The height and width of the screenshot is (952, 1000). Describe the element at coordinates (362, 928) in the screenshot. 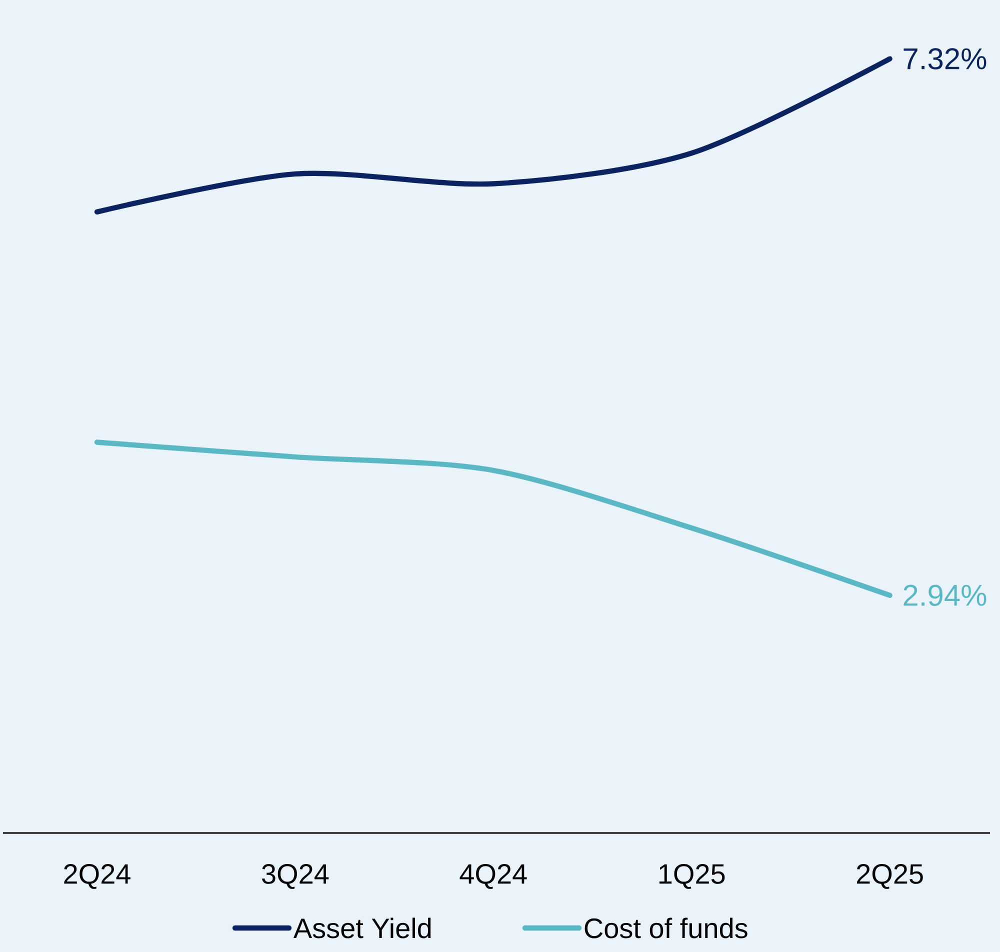

I see `legend-label: Asset Yield` at that location.